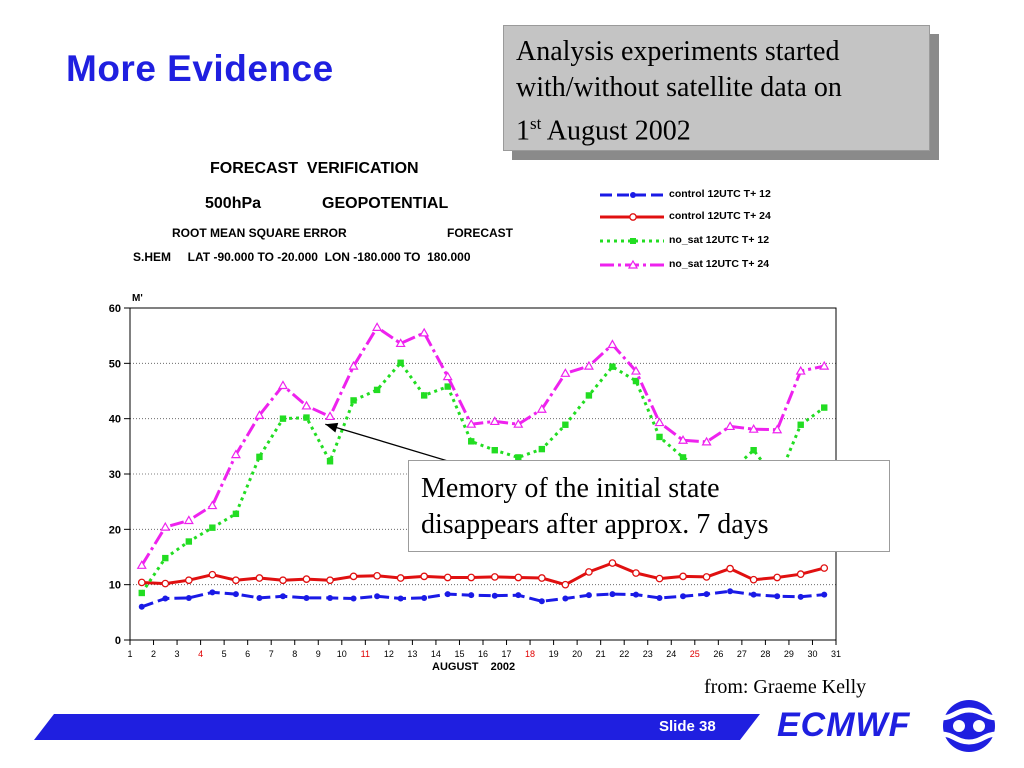 The width and height of the screenshot is (1024, 768). Describe the element at coordinates (632, 264) in the screenshot. I see `legend-swatch-nosat-t24` at that location.